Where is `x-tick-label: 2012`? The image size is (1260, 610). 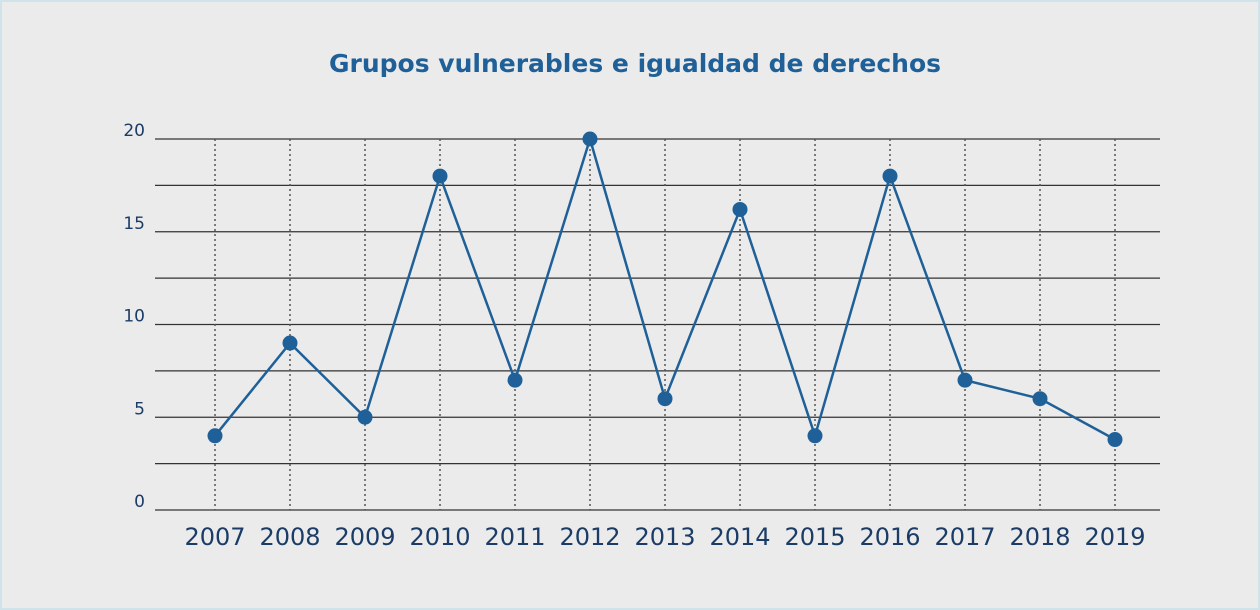
x-tick-label: 2012 is located at coordinates (589, 537).